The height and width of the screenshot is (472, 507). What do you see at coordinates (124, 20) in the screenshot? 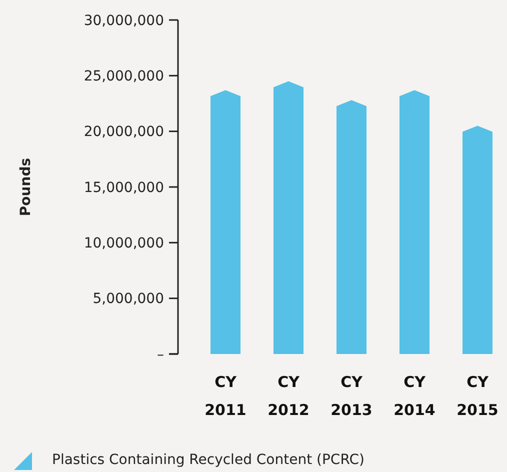
I see `y-tick-label: 30,000,000` at bounding box center [124, 20].